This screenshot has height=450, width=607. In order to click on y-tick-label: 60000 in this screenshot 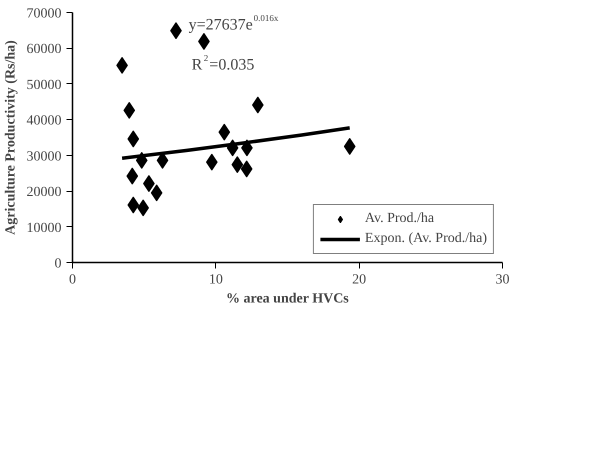, I will do `click(44, 50)`.